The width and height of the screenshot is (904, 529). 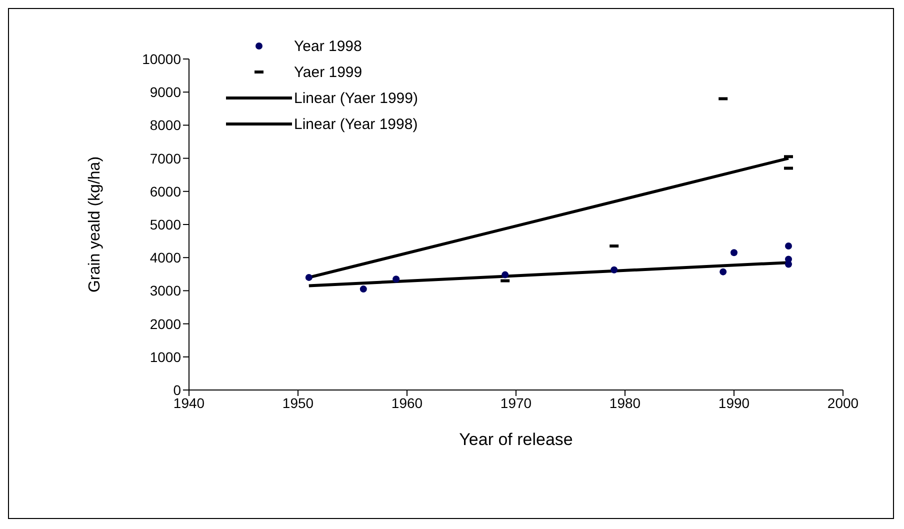 What do you see at coordinates (166, 224) in the screenshot?
I see `y-tick-label: 5000` at bounding box center [166, 224].